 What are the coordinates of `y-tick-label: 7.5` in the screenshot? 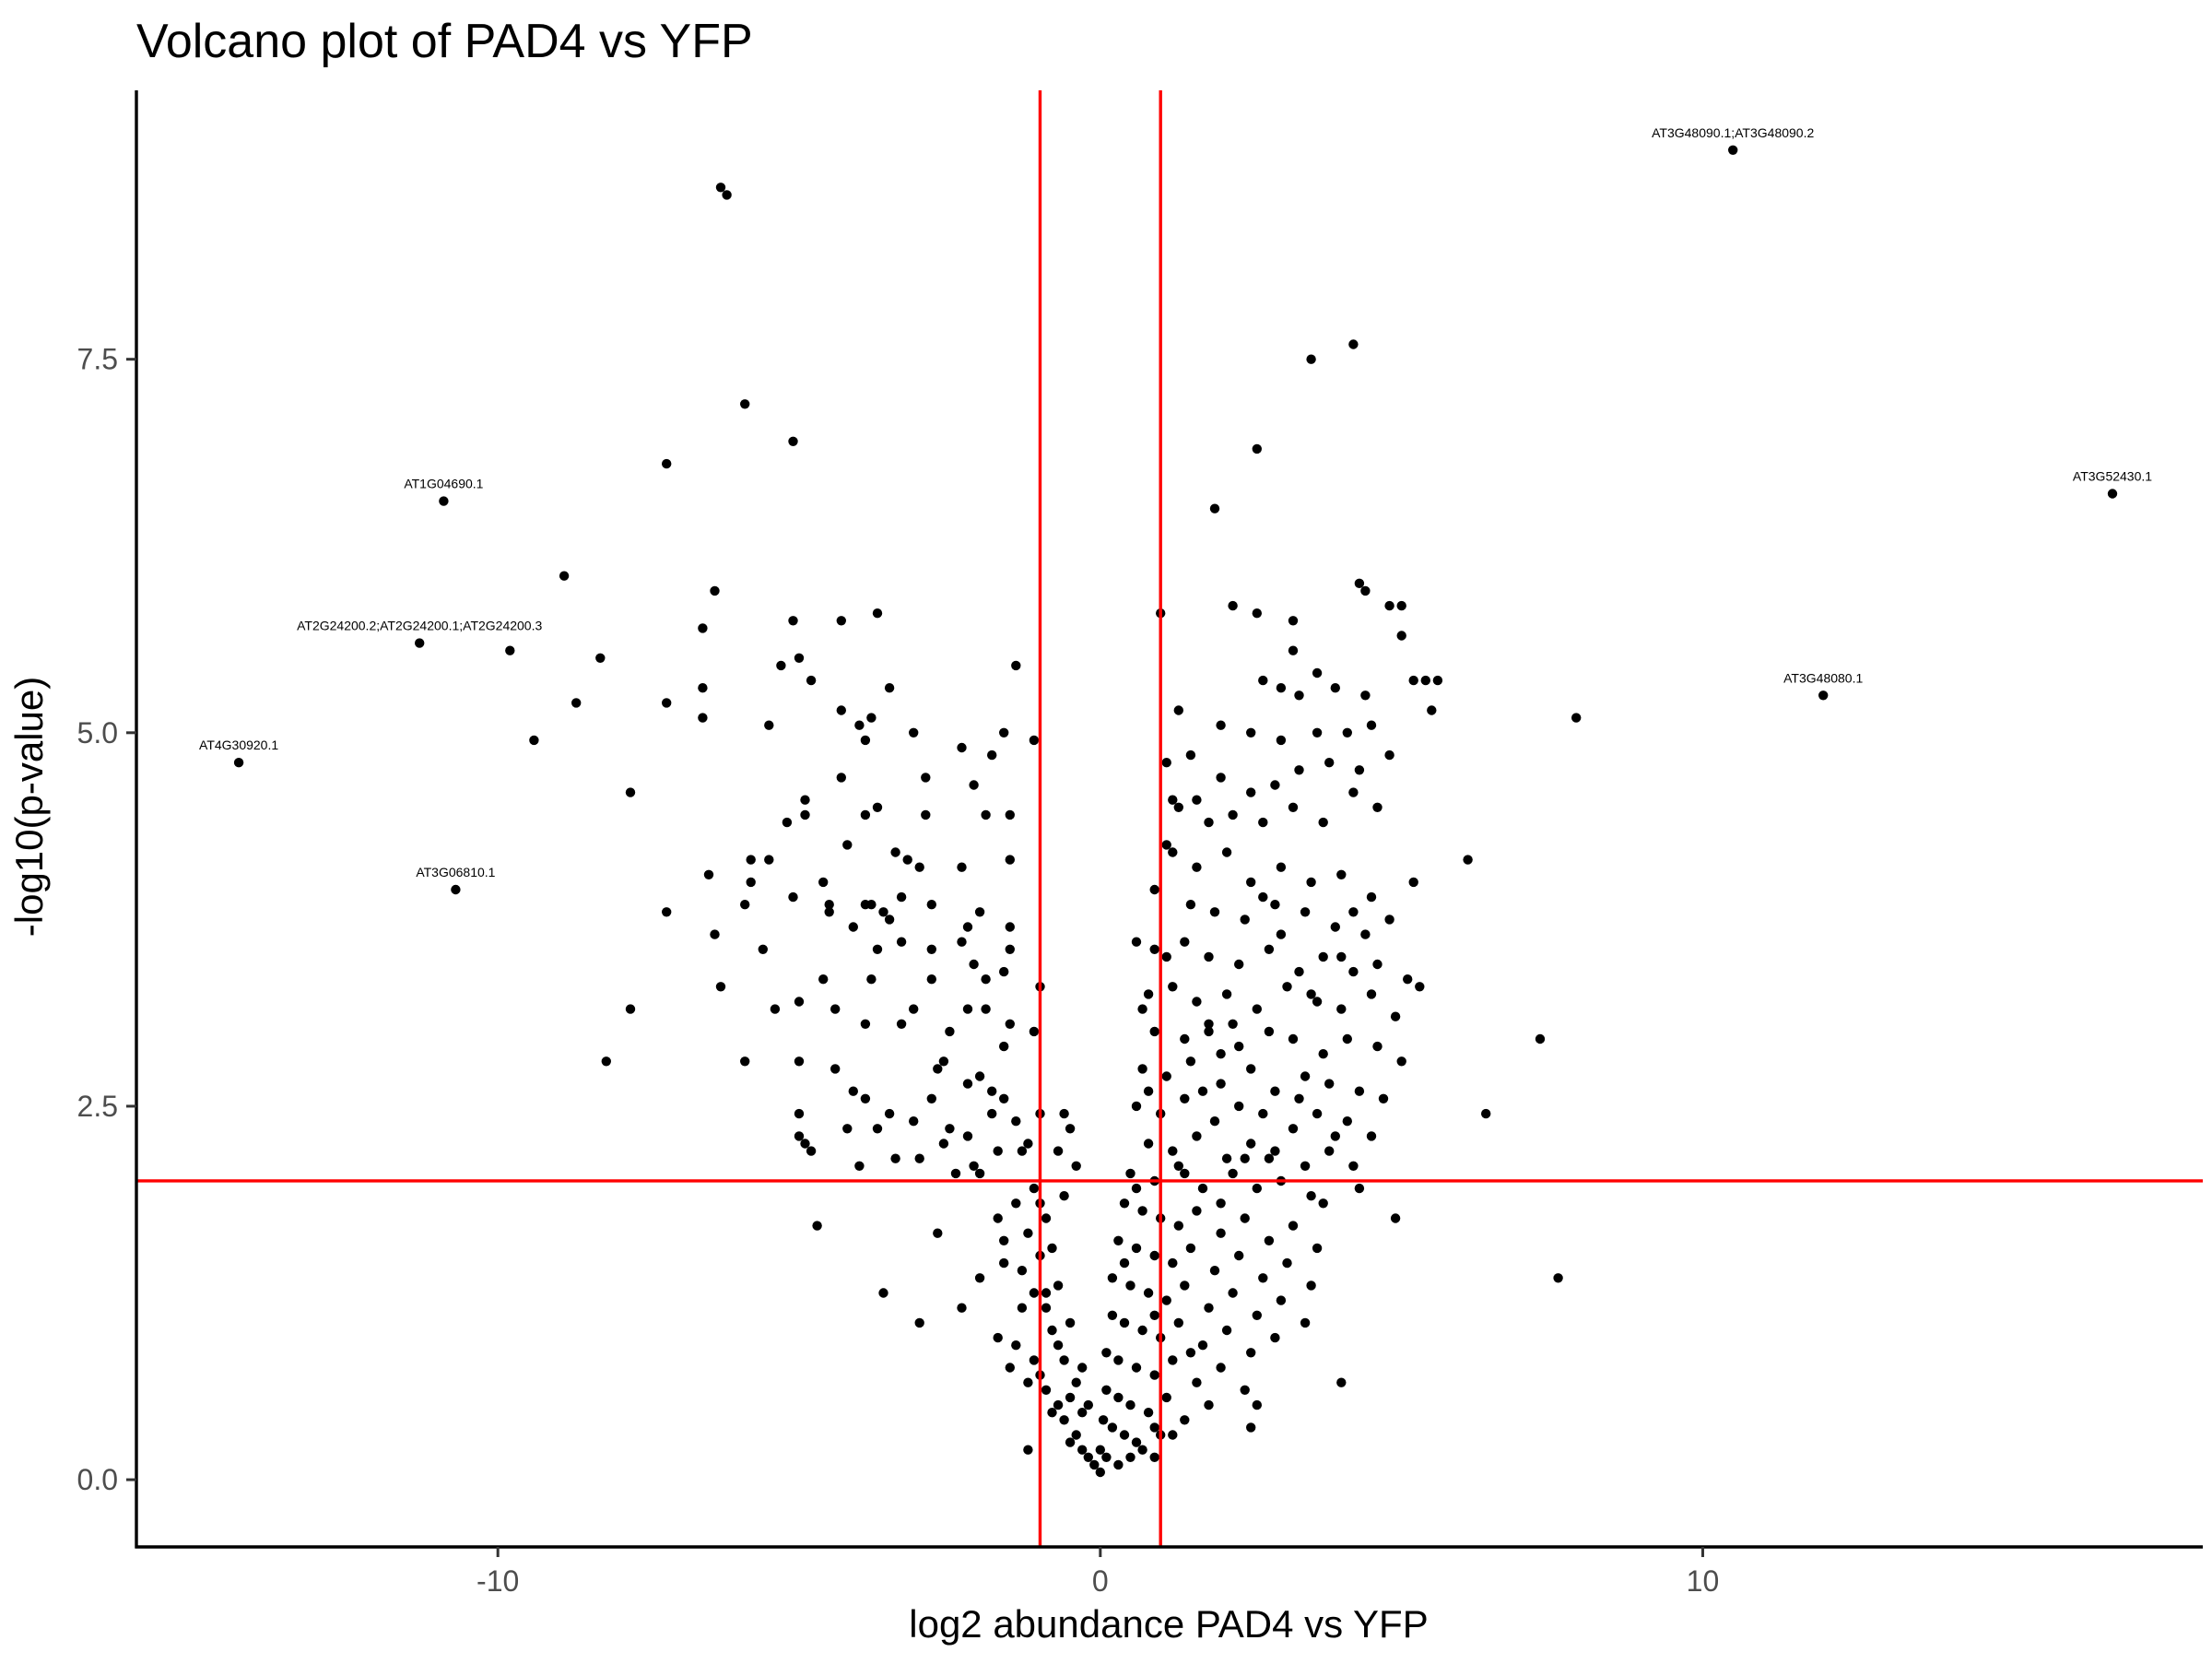 It's located at (97, 359).